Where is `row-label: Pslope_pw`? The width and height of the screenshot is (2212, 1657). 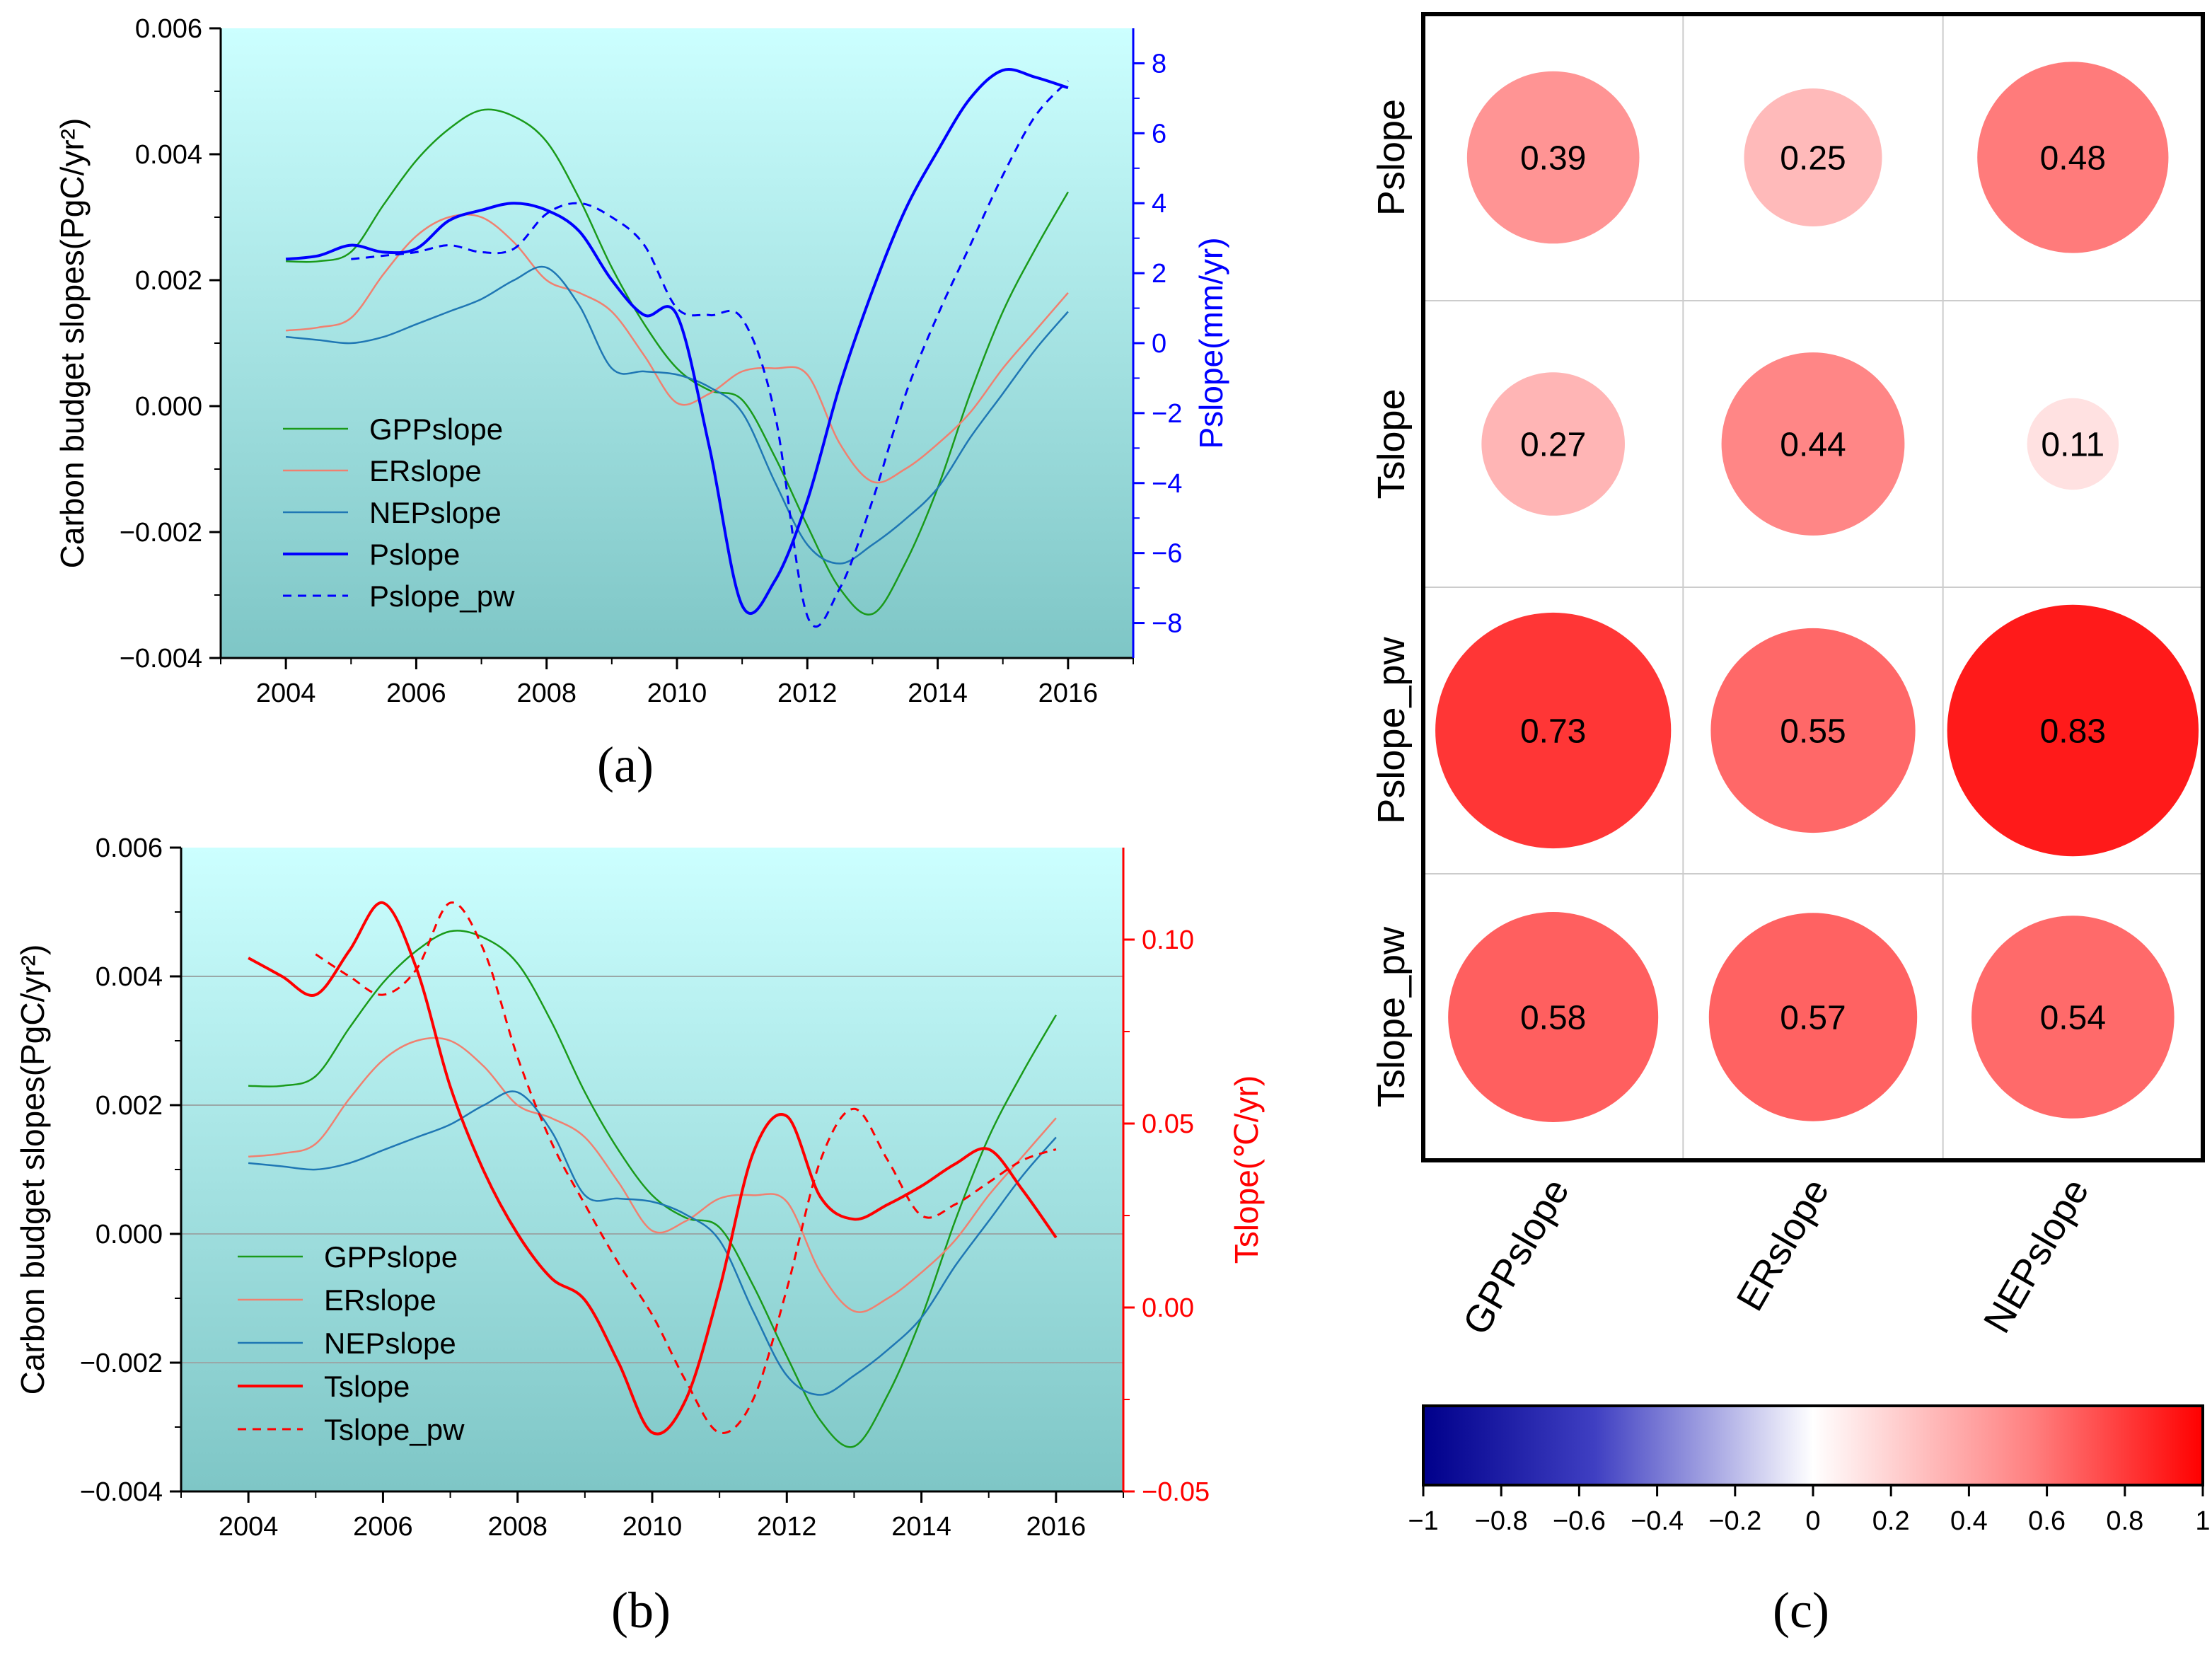 row-label: Pslope_pw is located at coordinates (1391, 730).